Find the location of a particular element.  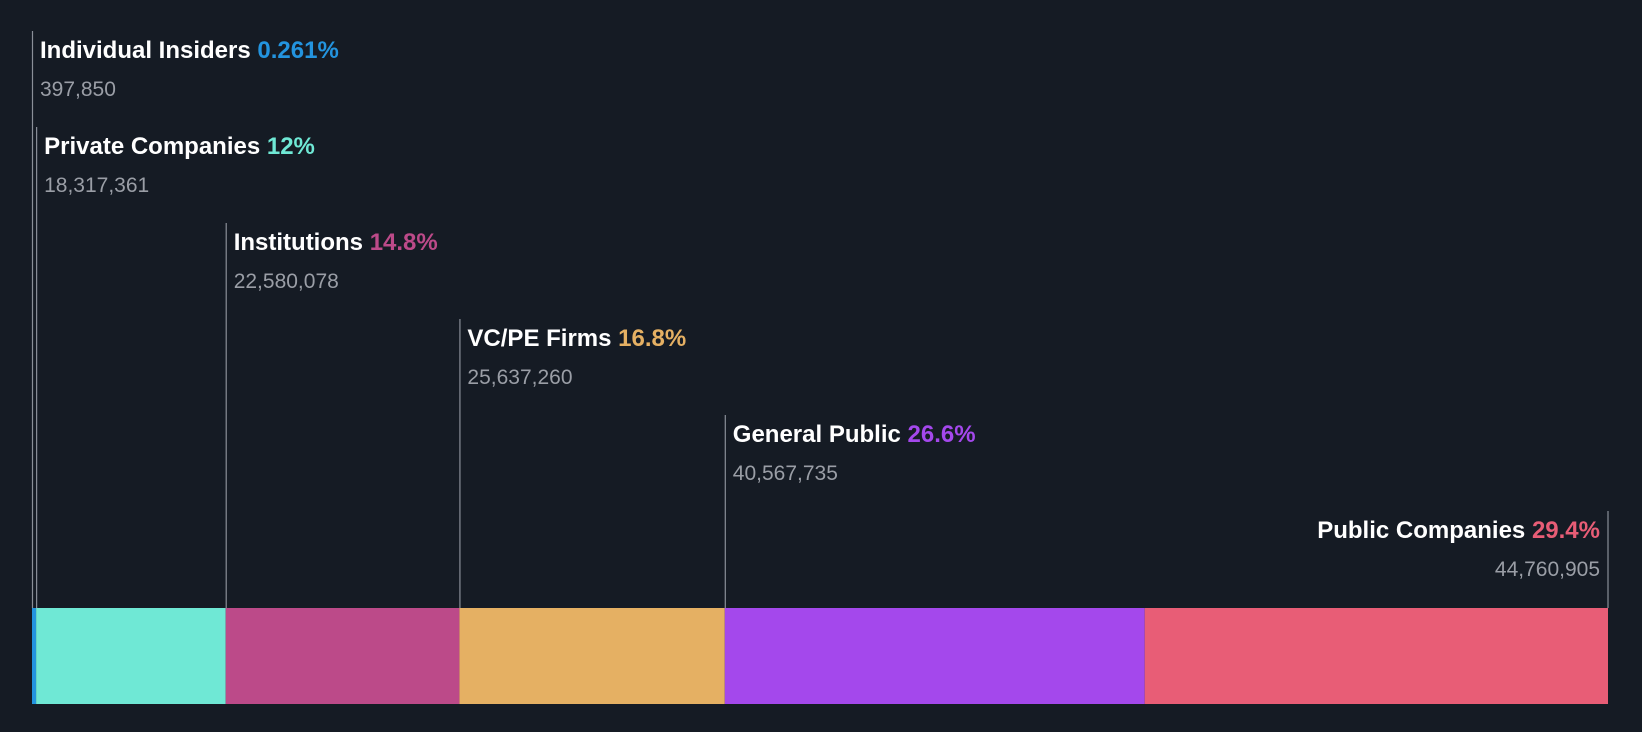

bar-segments is located at coordinates (820, 656).